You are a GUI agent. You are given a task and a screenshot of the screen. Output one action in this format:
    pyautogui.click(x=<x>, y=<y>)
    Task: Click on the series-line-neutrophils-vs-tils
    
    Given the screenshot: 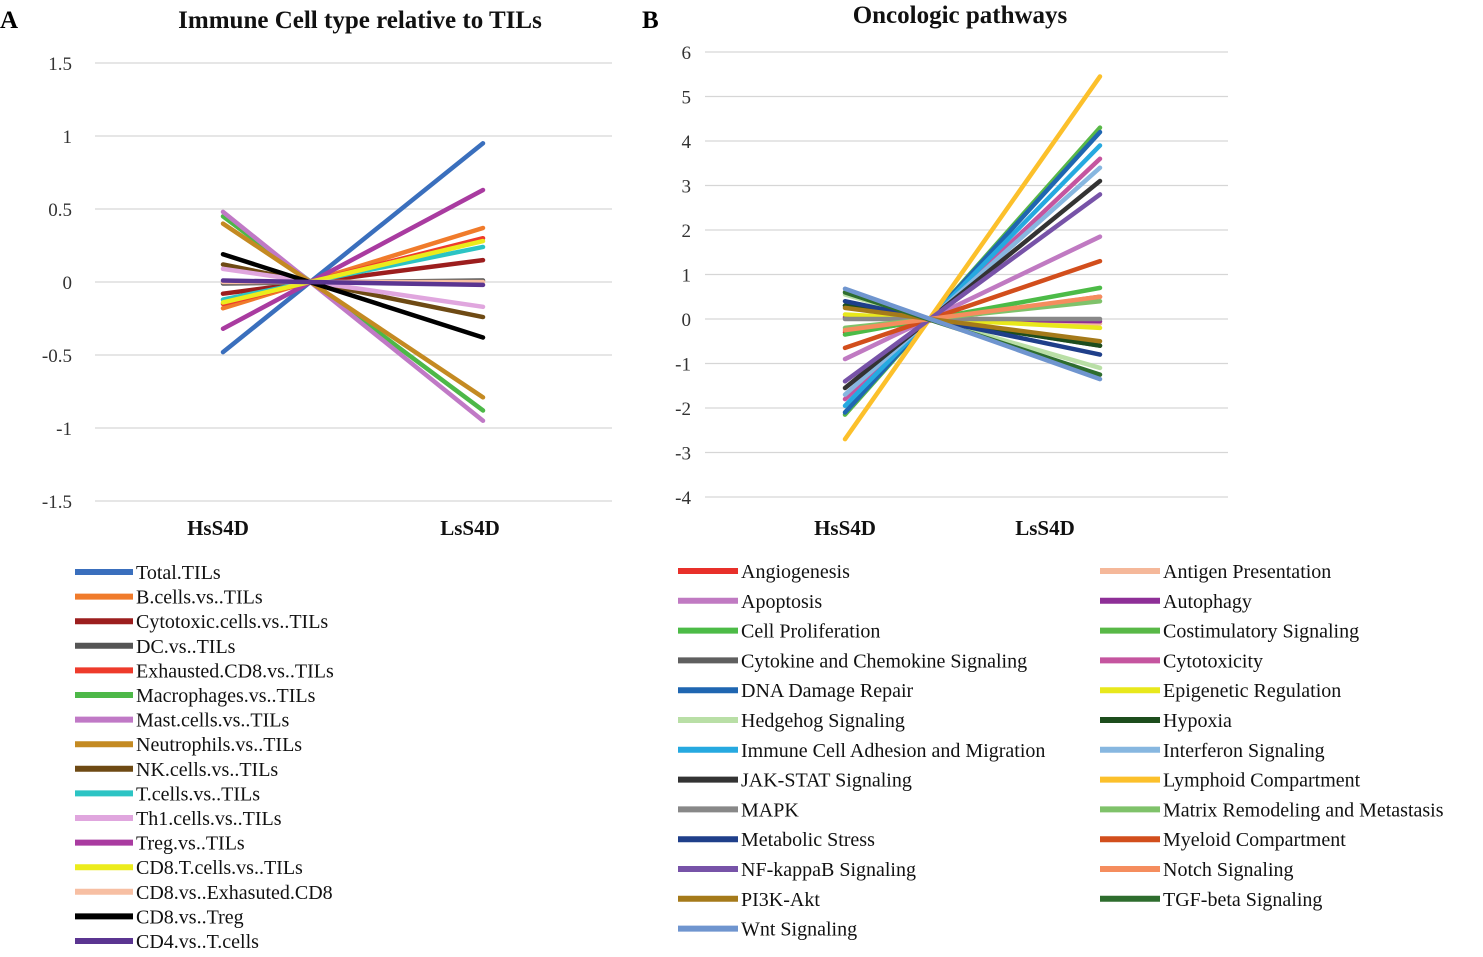 What is the action you would take?
    pyautogui.click(x=353, y=310)
    